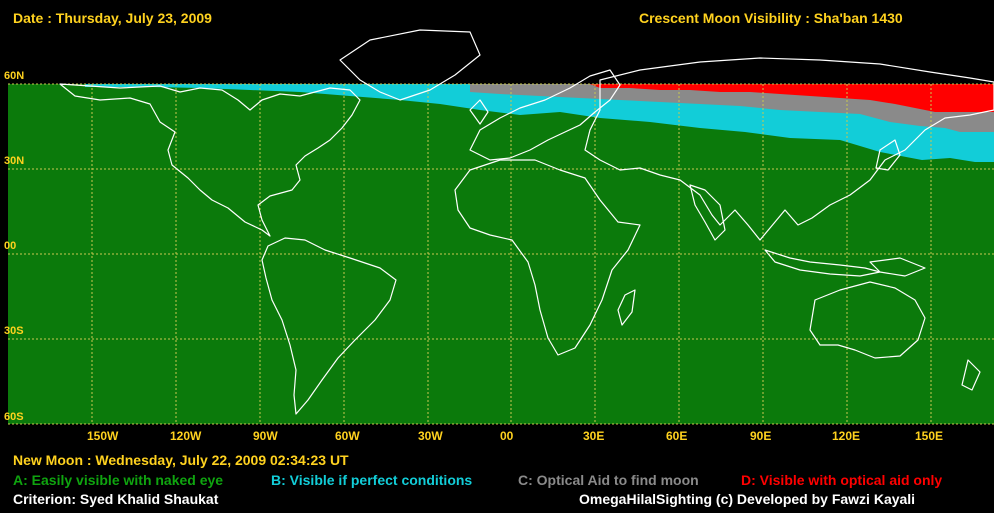  What do you see at coordinates (867, 320) in the screenshot?
I see `australia-coast` at bounding box center [867, 320].